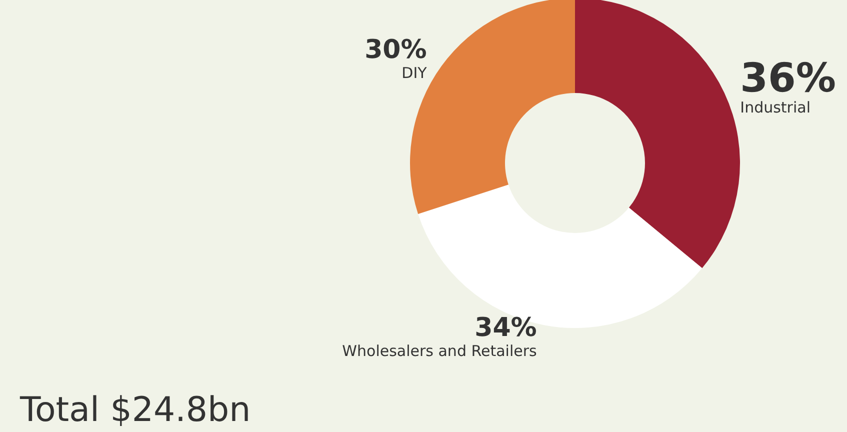  Describe the element at coordinates (440, 351) in the screenshot. I see `slice-label: Wholesalers and Retailers` at that location.